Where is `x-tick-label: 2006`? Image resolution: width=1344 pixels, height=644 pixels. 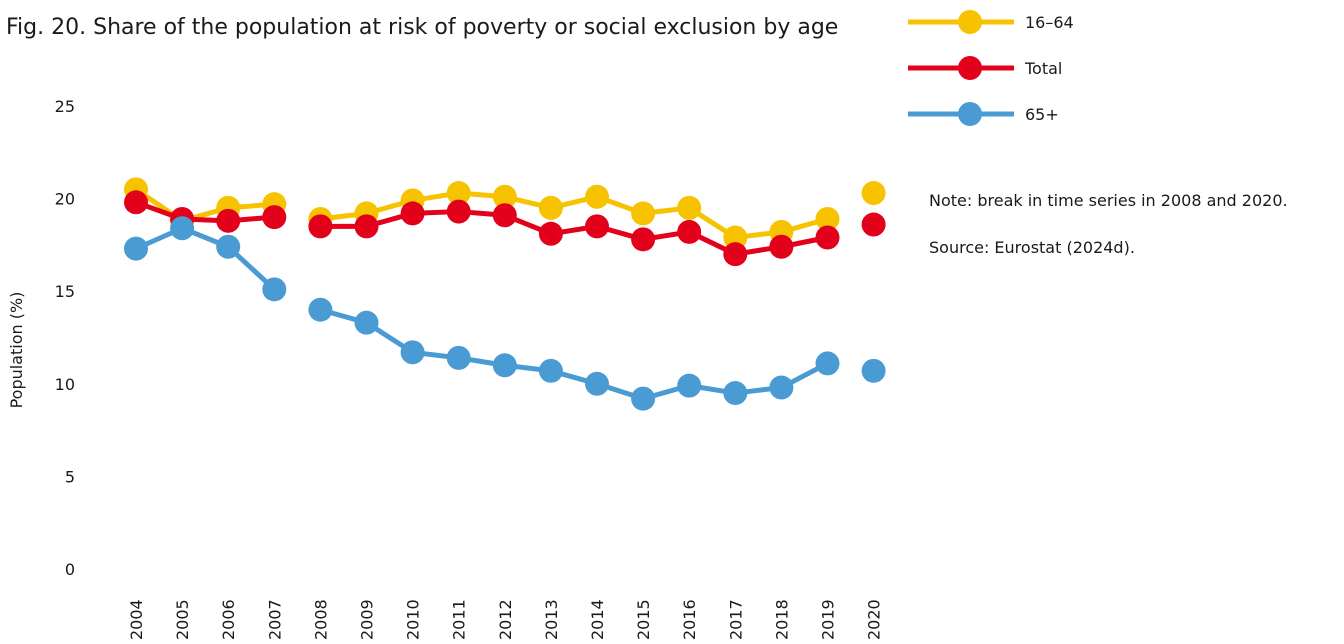
x-tick-label: 2006 is located at coordinates (228, 619).